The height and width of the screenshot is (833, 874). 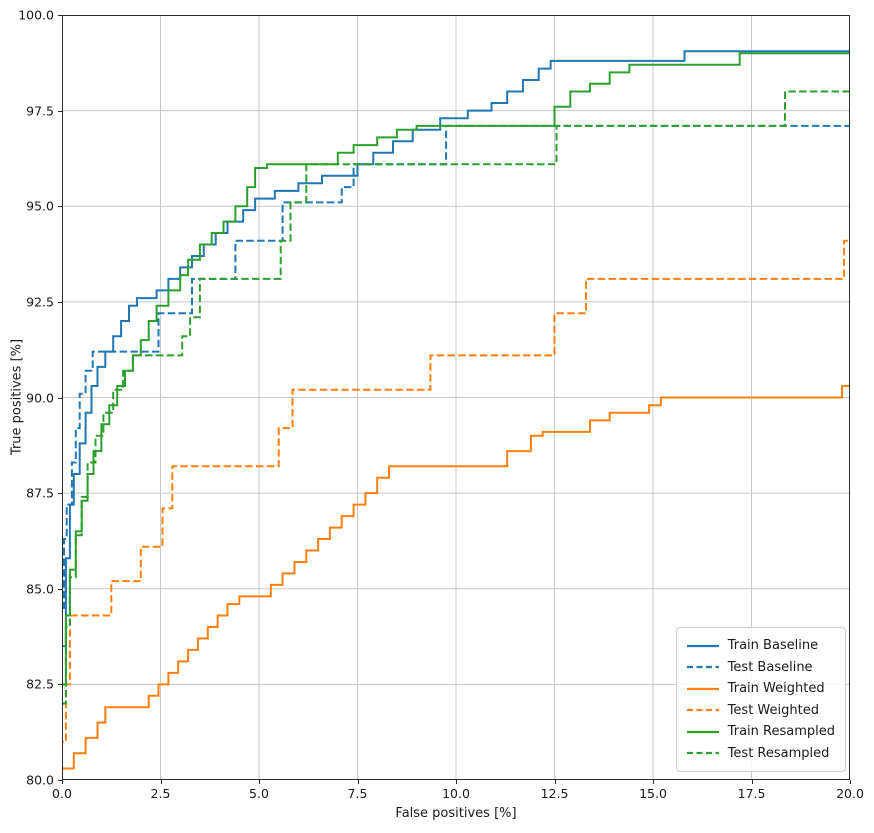 I want to click on legend-label: Train Weighted, so click(x=776, y=689).